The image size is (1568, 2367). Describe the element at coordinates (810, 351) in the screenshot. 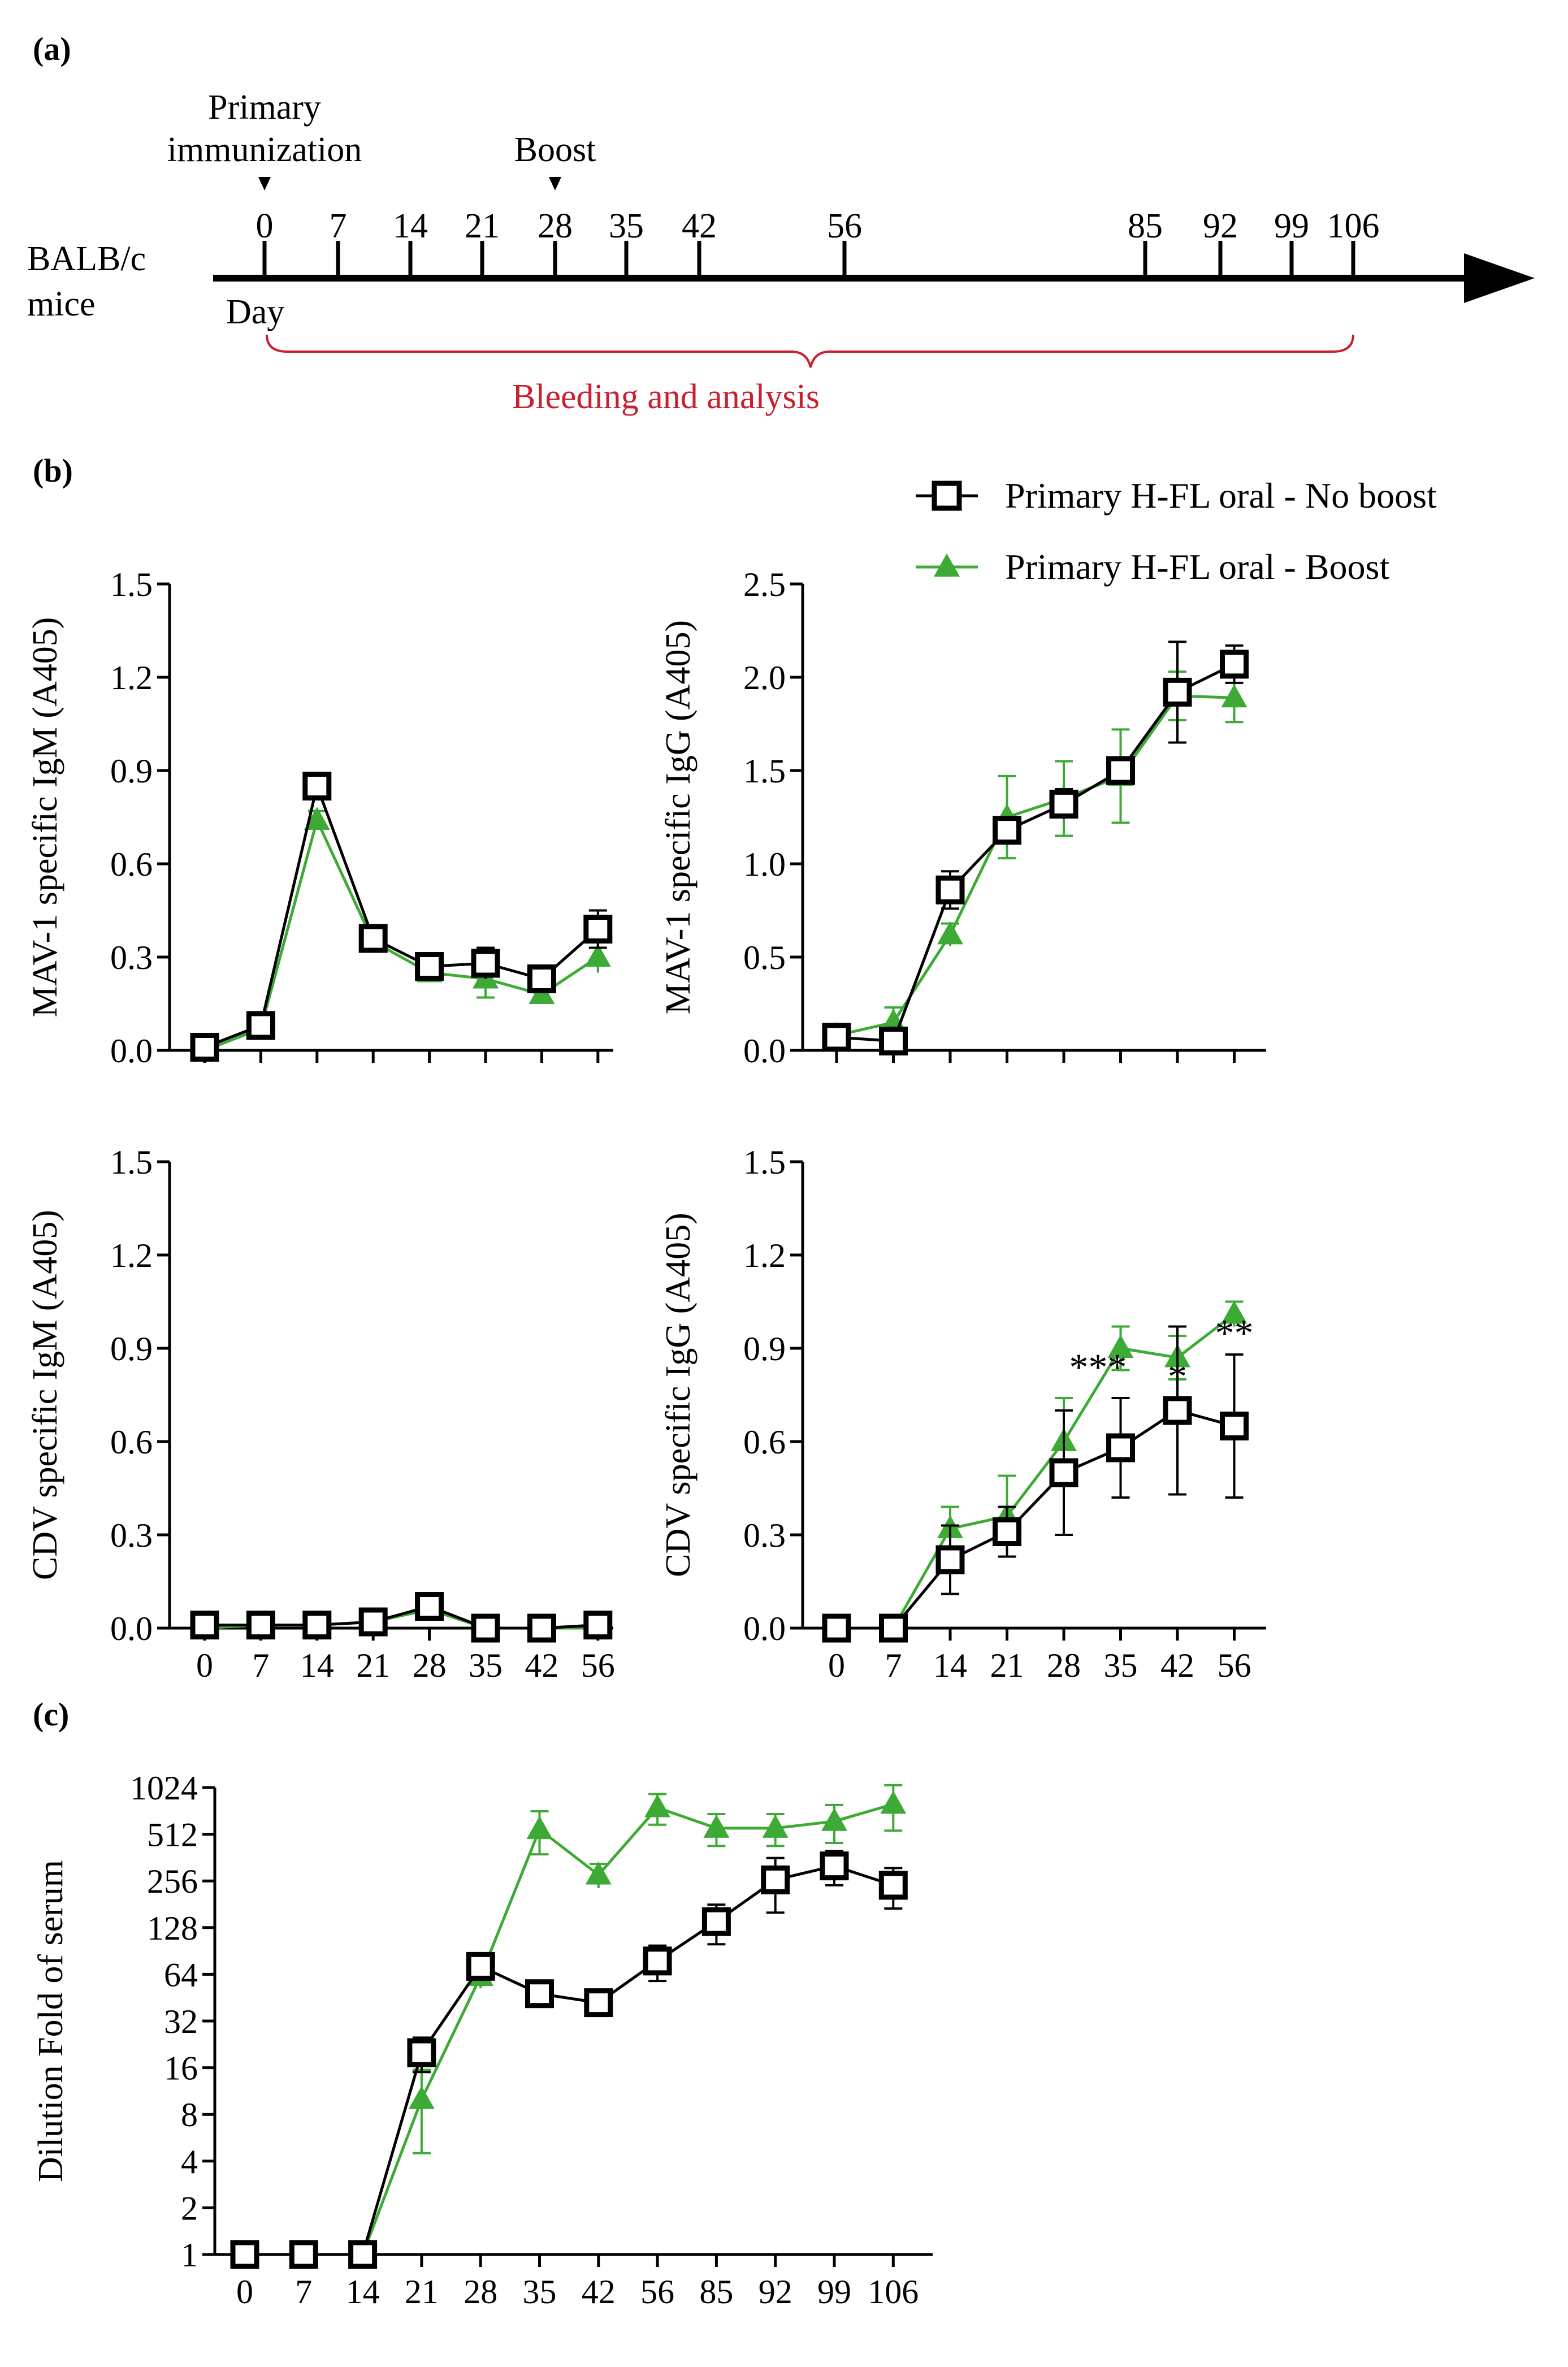

I see `bleeding-bracket` at that location.